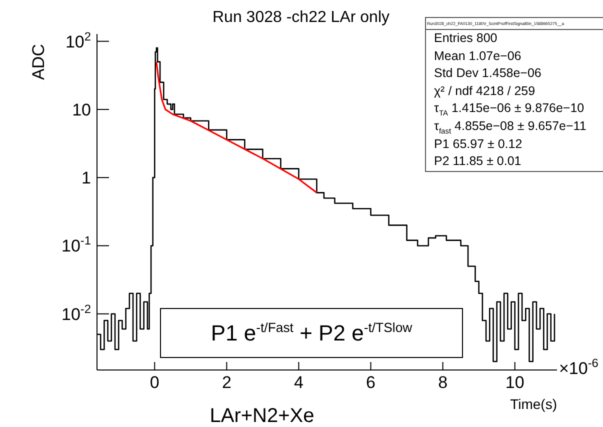 This screenshot has width=603, height=427. Describe the element at coordinates (78, 40) in the screenshot. I see `y-tick-label: 10$^{2}$` at that location.